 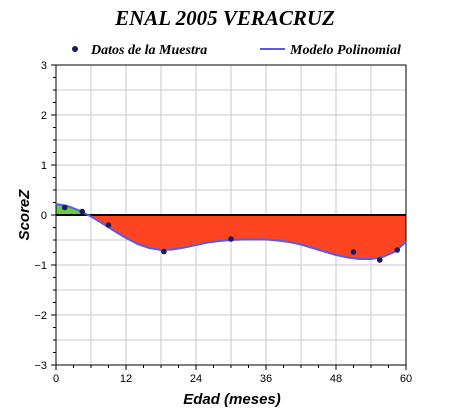 I want to click on x-tick-label: 12, so click(x=126, y=379).